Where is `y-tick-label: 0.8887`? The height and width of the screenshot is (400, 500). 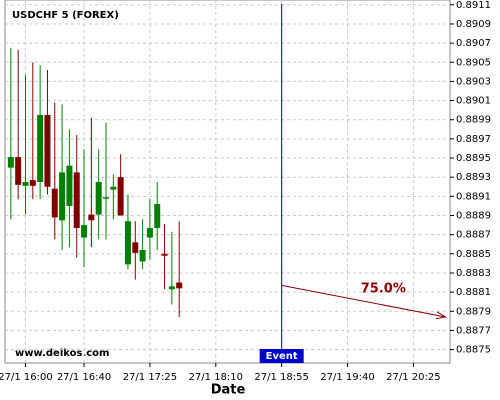 y-tick-label: 0.8887 is located at coordinates (473, 235).